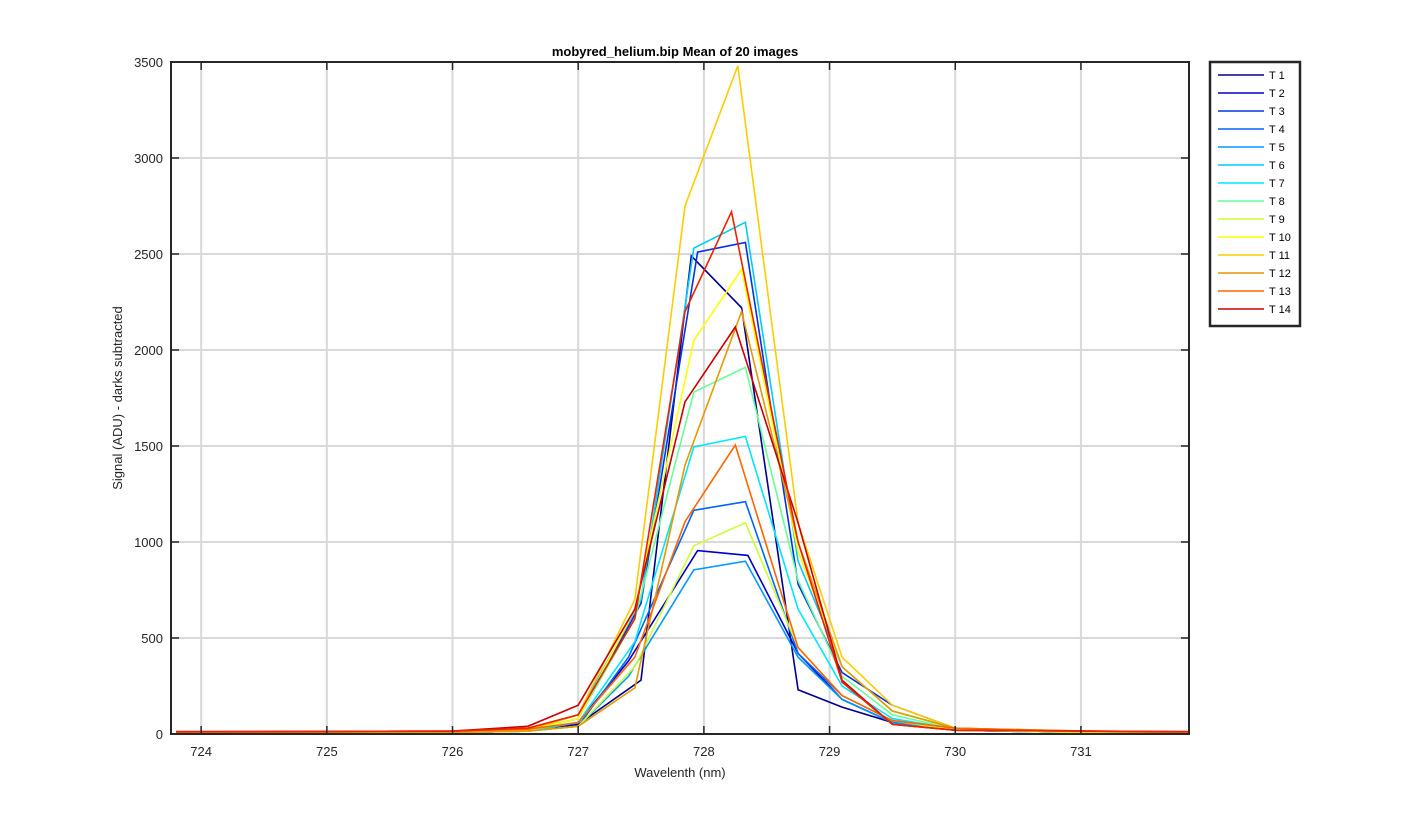  Describe the element at coordinates (578, 751) in the screenshot. I see `x-tick-label: 727` at that location.